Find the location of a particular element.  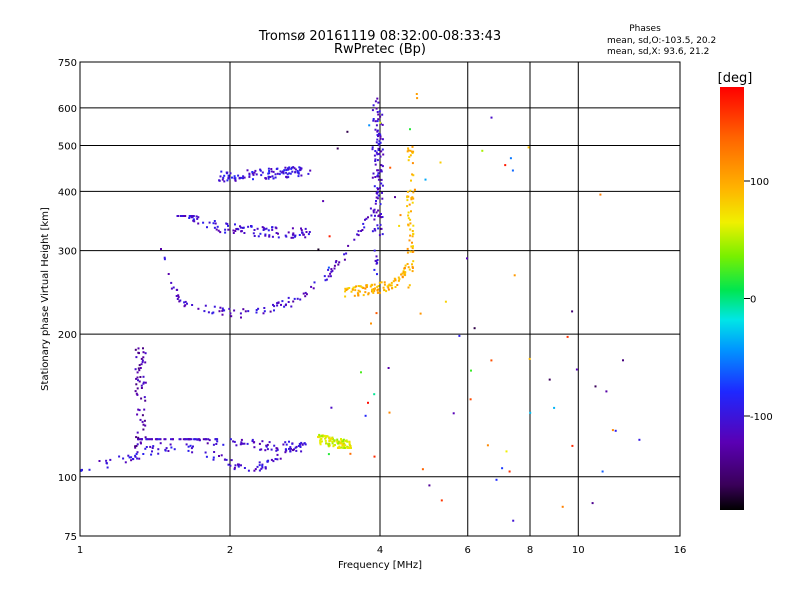

colorbar-ticks: 100 0 -100 is located at coordinates (758, 300).